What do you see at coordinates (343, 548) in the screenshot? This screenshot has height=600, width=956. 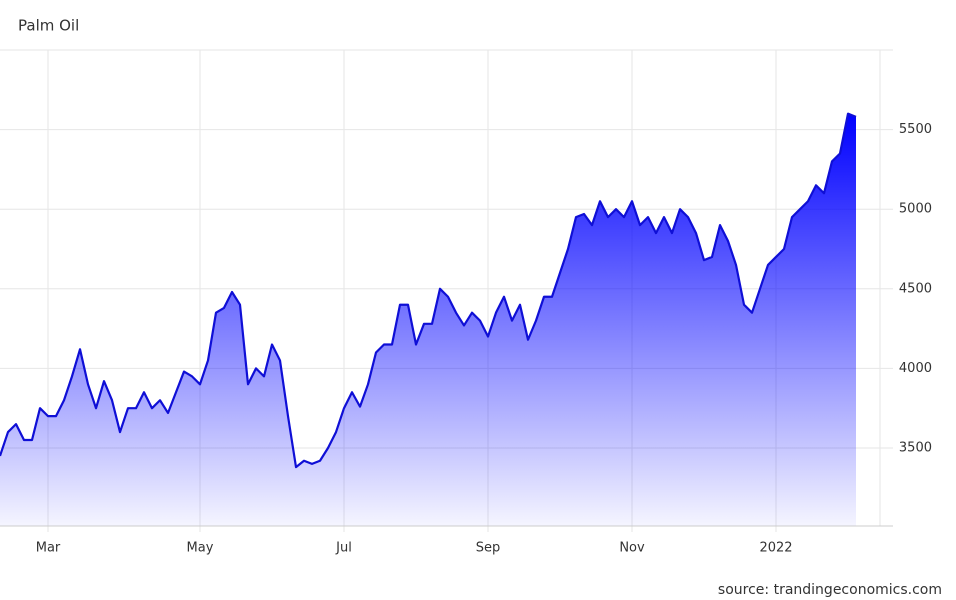 I see `x-tick-label: Jul` at bounding box center [343, 548].